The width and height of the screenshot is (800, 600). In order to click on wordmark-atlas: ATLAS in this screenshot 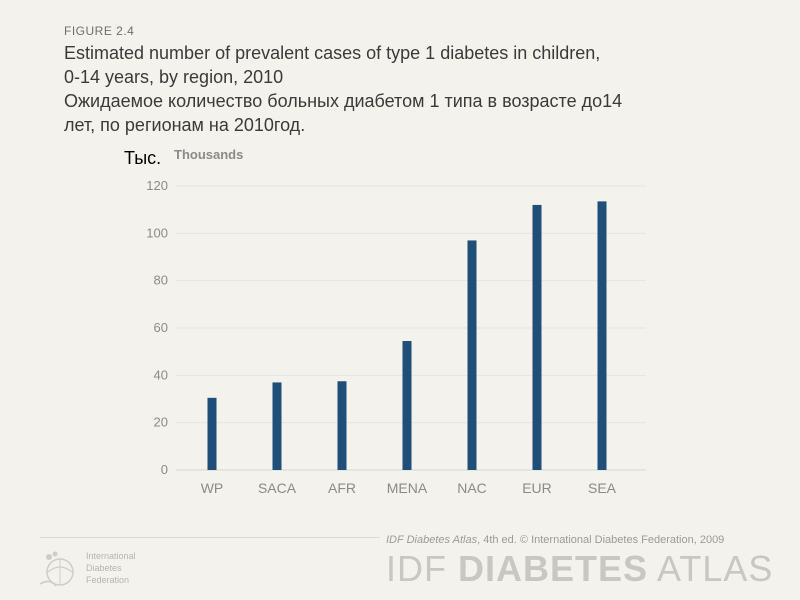, I will do `click(711, 568)`.